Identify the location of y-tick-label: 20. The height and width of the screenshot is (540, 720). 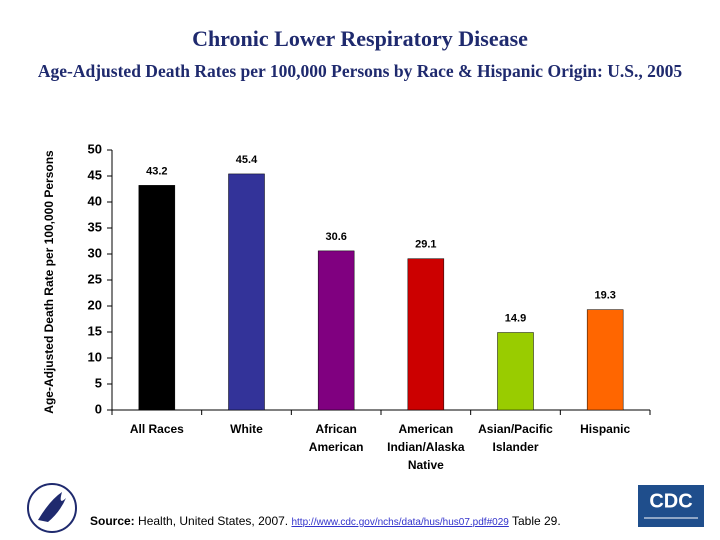
(95, 304).